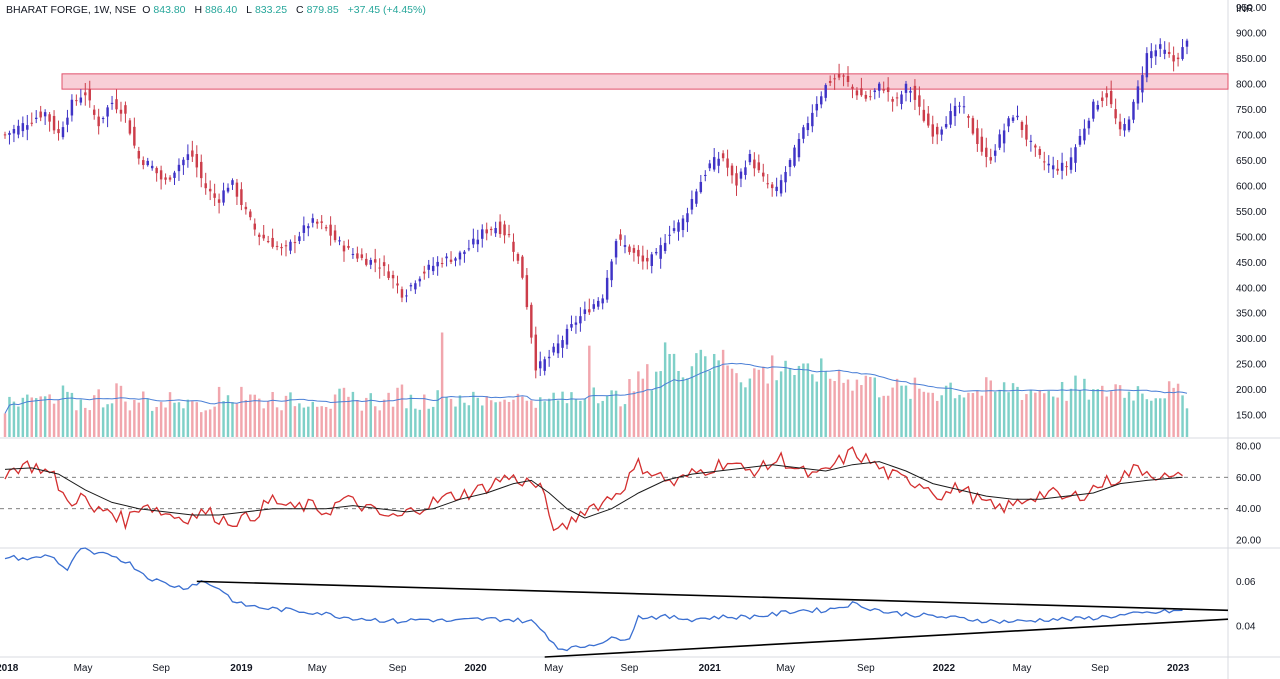 The height and width of the screenshot is (679, 1280). What do you see at coordinates (1251, 416) in the screenshot?
I see `price-tick-label: 150.00` at bounding box center [1251, 416].